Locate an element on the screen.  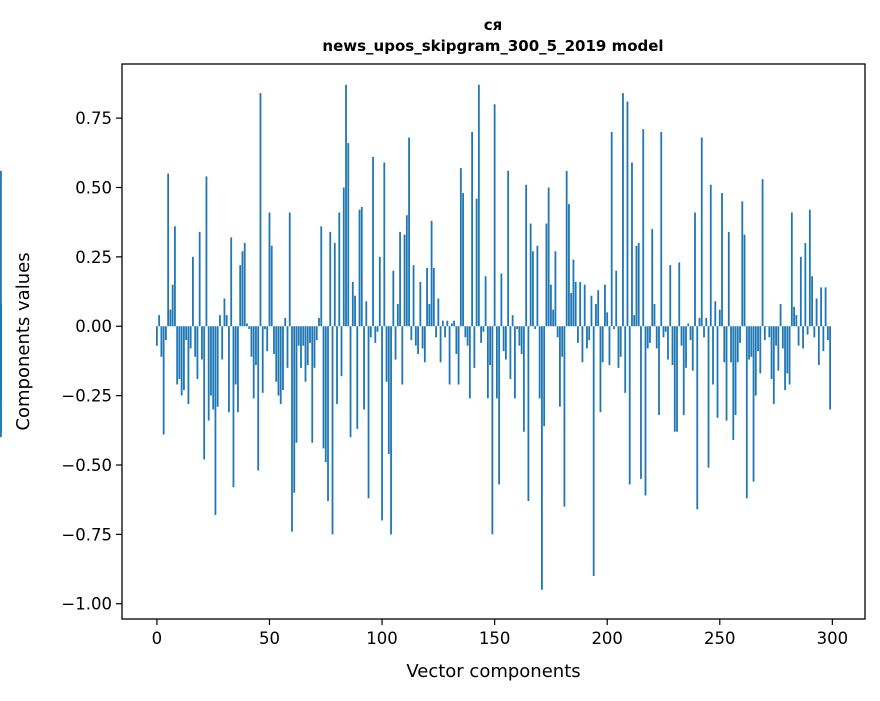
y-tick-label: 0.75 is located at coordinates (93, 118).